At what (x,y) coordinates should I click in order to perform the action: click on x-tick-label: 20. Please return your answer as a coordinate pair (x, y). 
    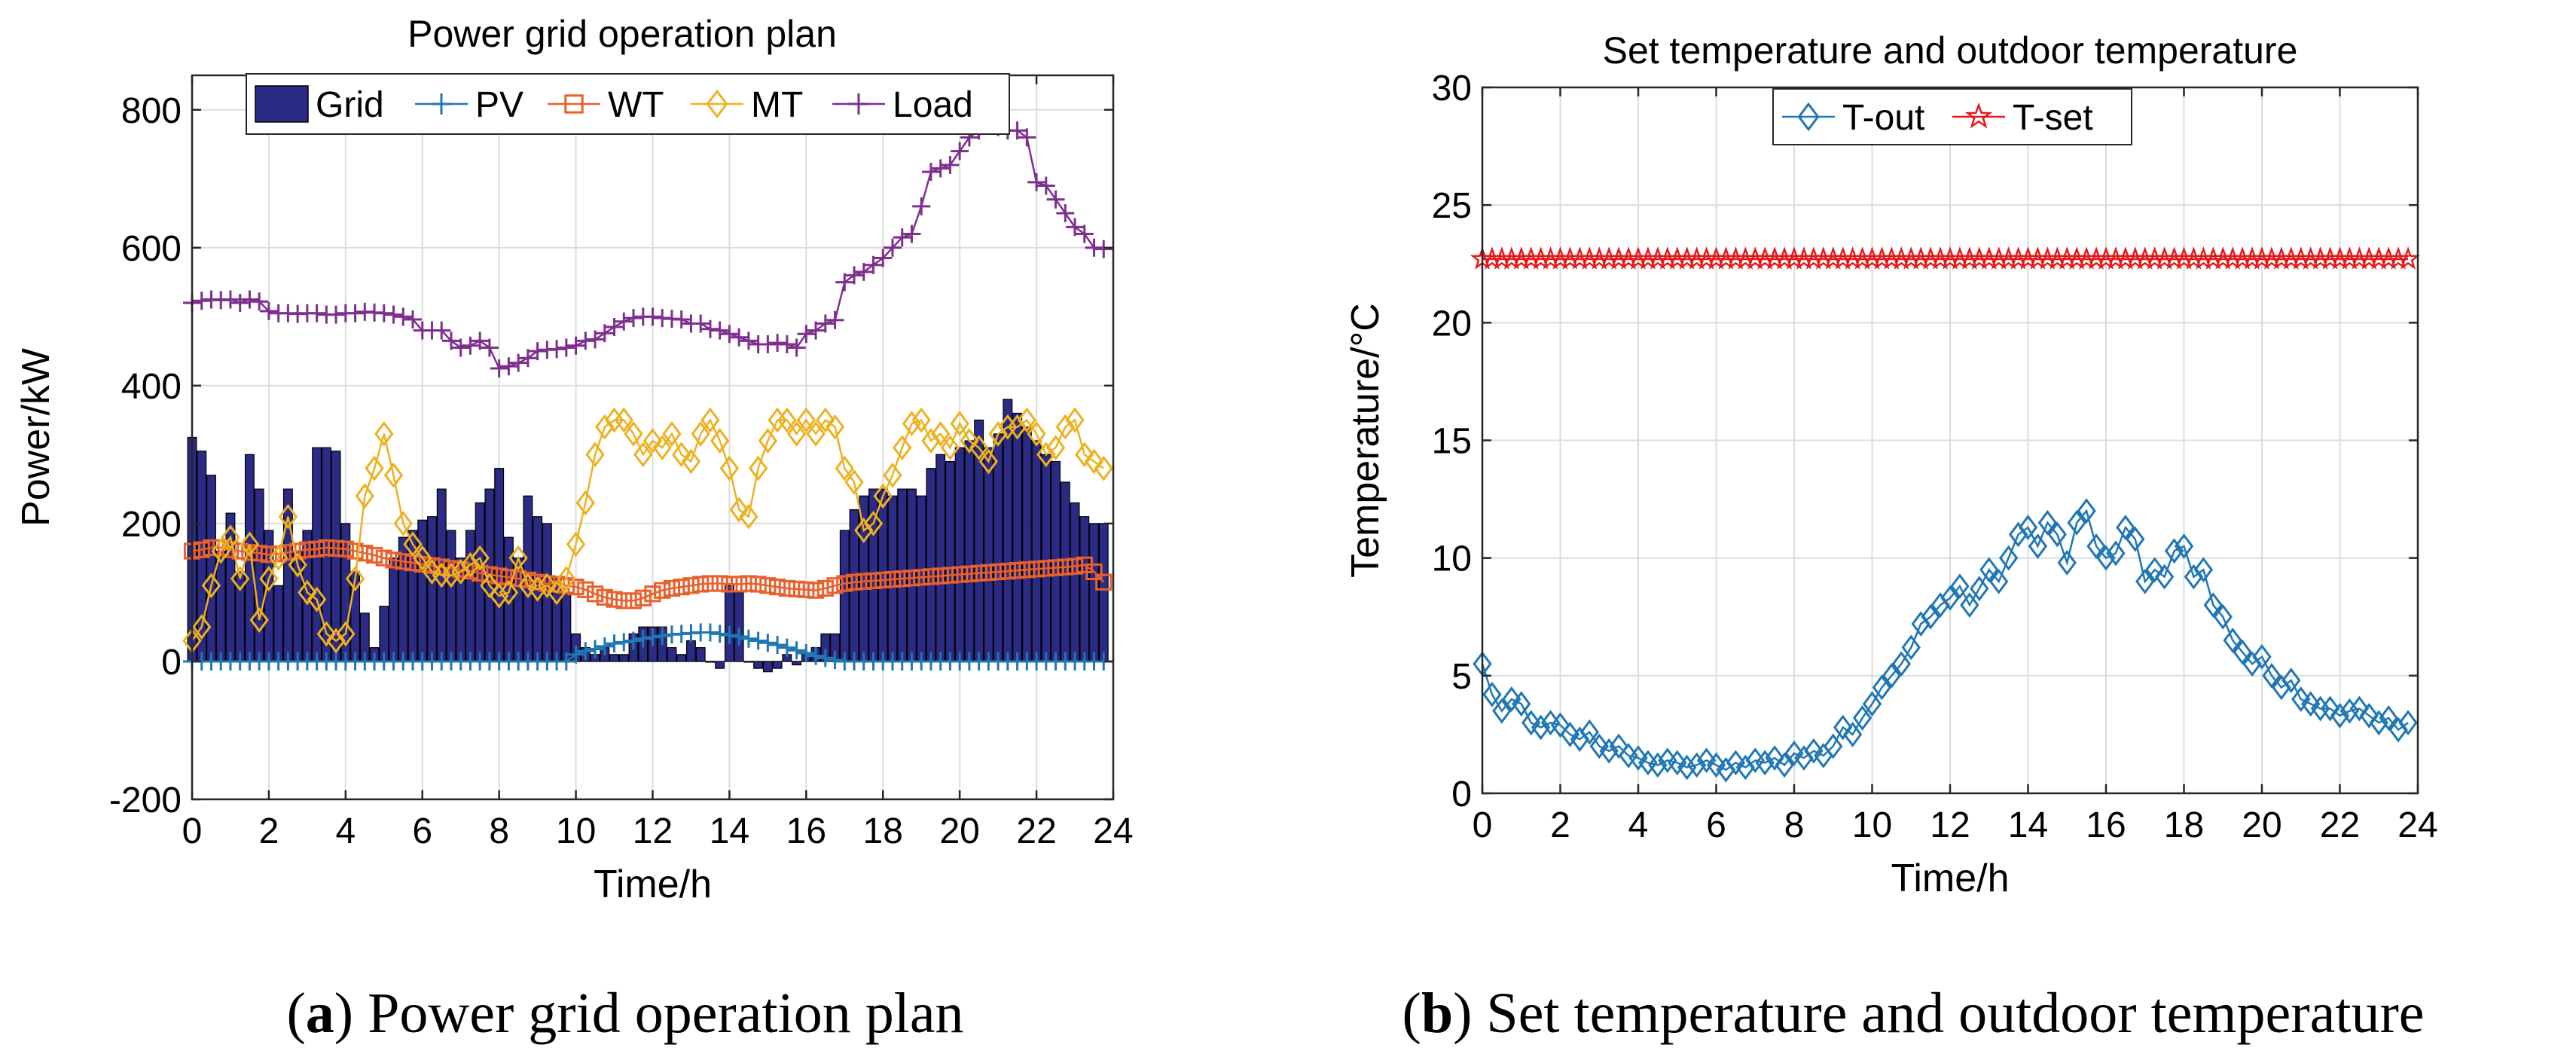
    Looking at the image, I should click on (959, 831).